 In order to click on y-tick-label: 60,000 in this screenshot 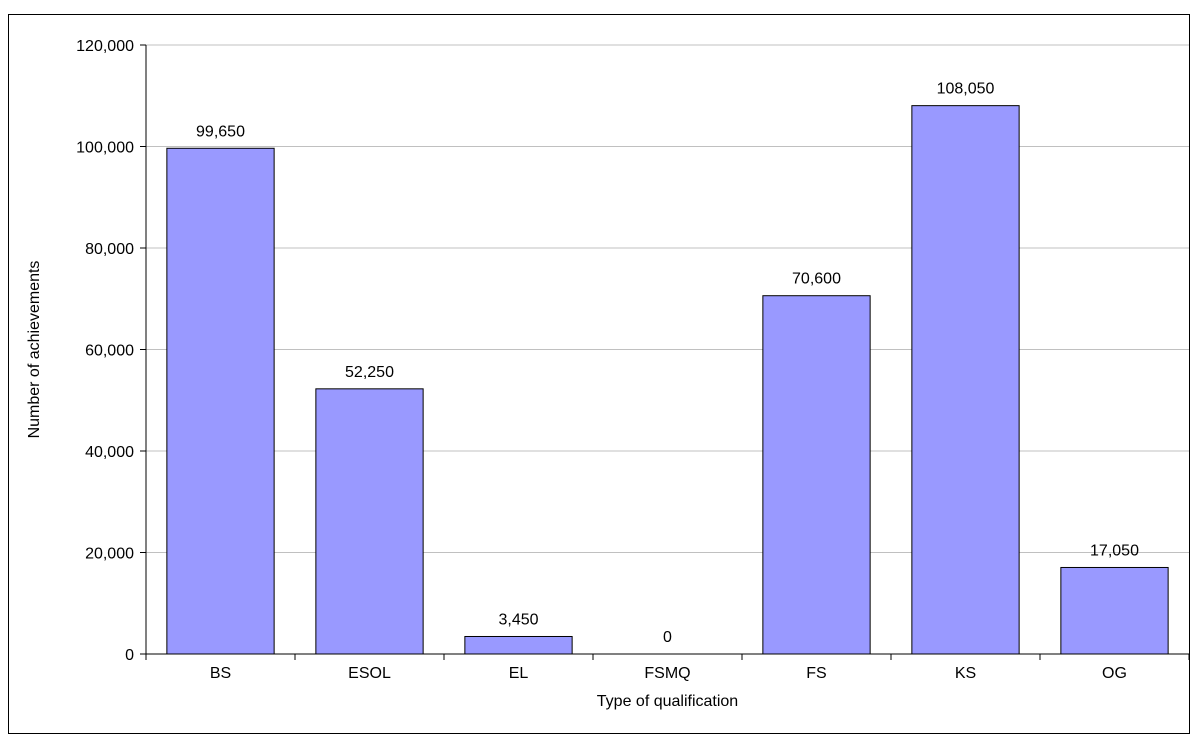, I will do `click(109, 351)`.